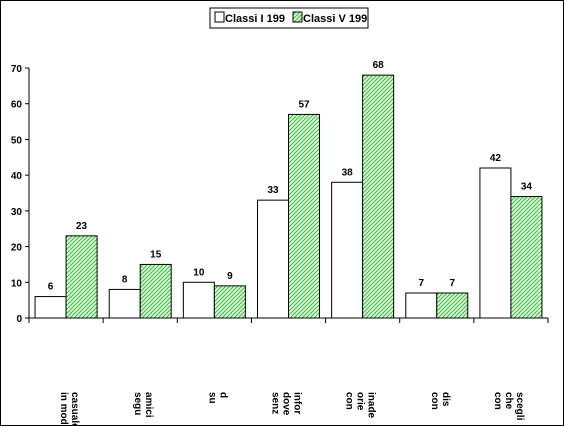 This screenshot has height=426, width=564. I want to click on category-label: infor, so click(297, 403).